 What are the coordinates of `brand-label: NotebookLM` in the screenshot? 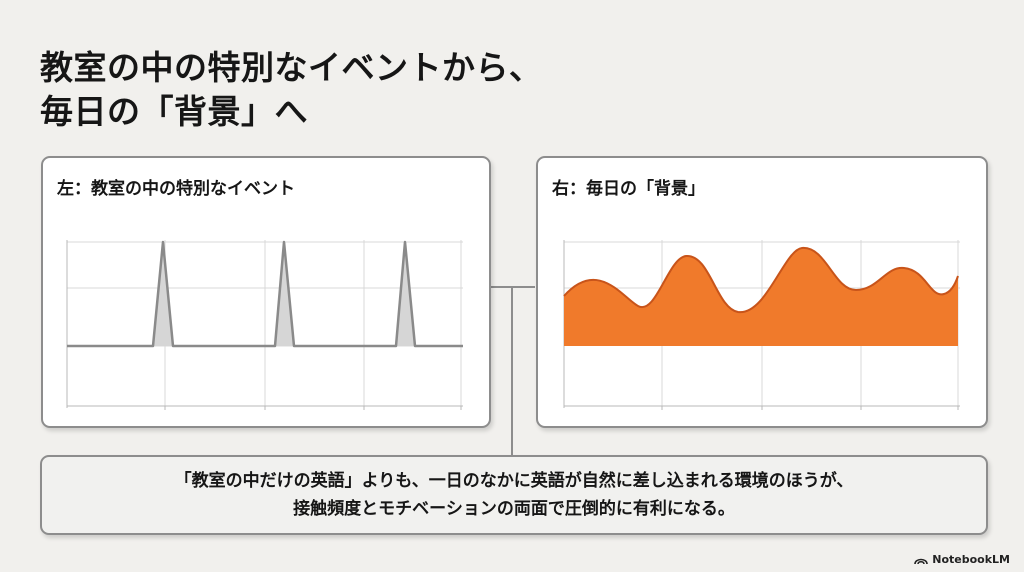 It's located at (971, 559).